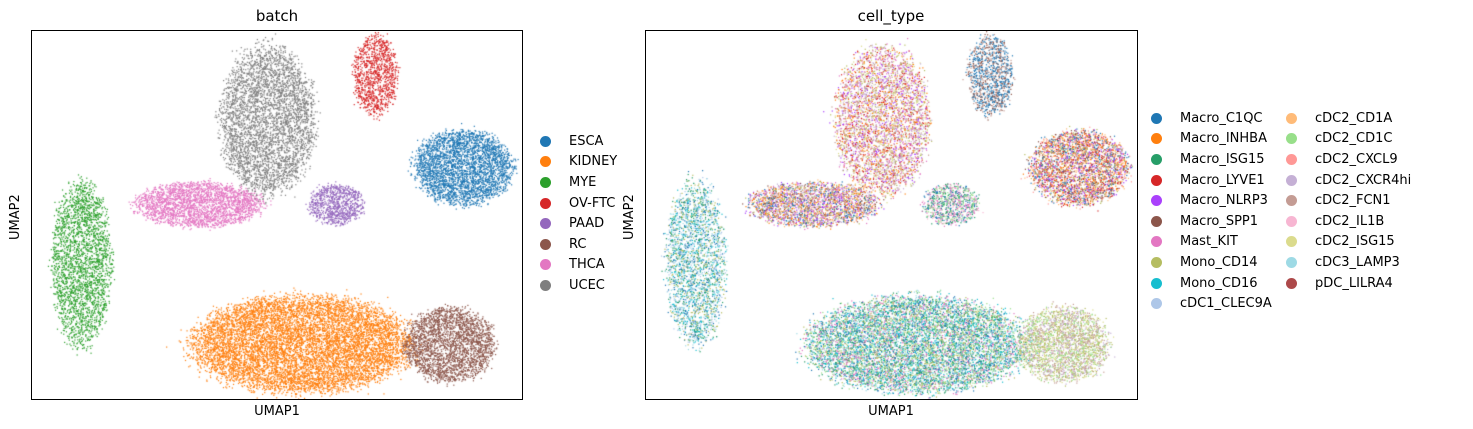  What do you see at coordinates (1219, 262) in the screenshot?
I see `legend-label: Mono_CD14` at bounding box center [1219, 262].